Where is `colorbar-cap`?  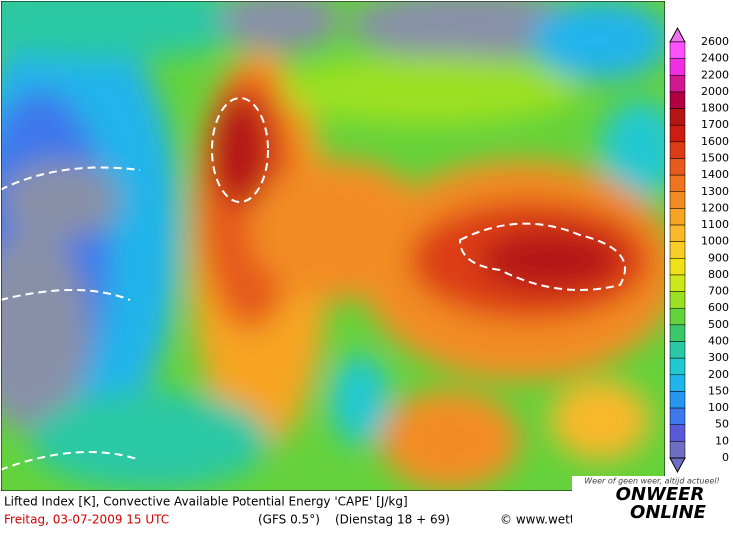
colorbar-cap is located at coordinates (677, 465).